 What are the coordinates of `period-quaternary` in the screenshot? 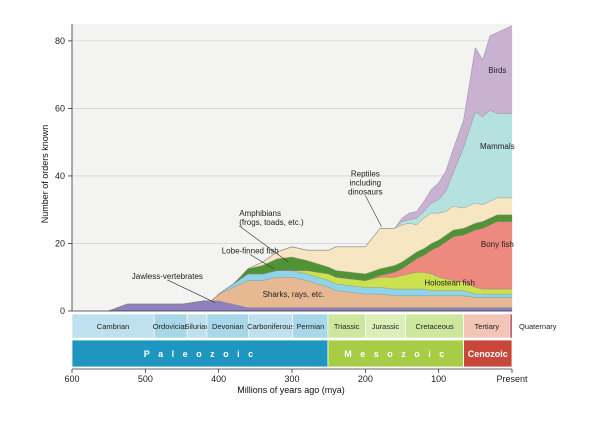 It's located at (511, 326).